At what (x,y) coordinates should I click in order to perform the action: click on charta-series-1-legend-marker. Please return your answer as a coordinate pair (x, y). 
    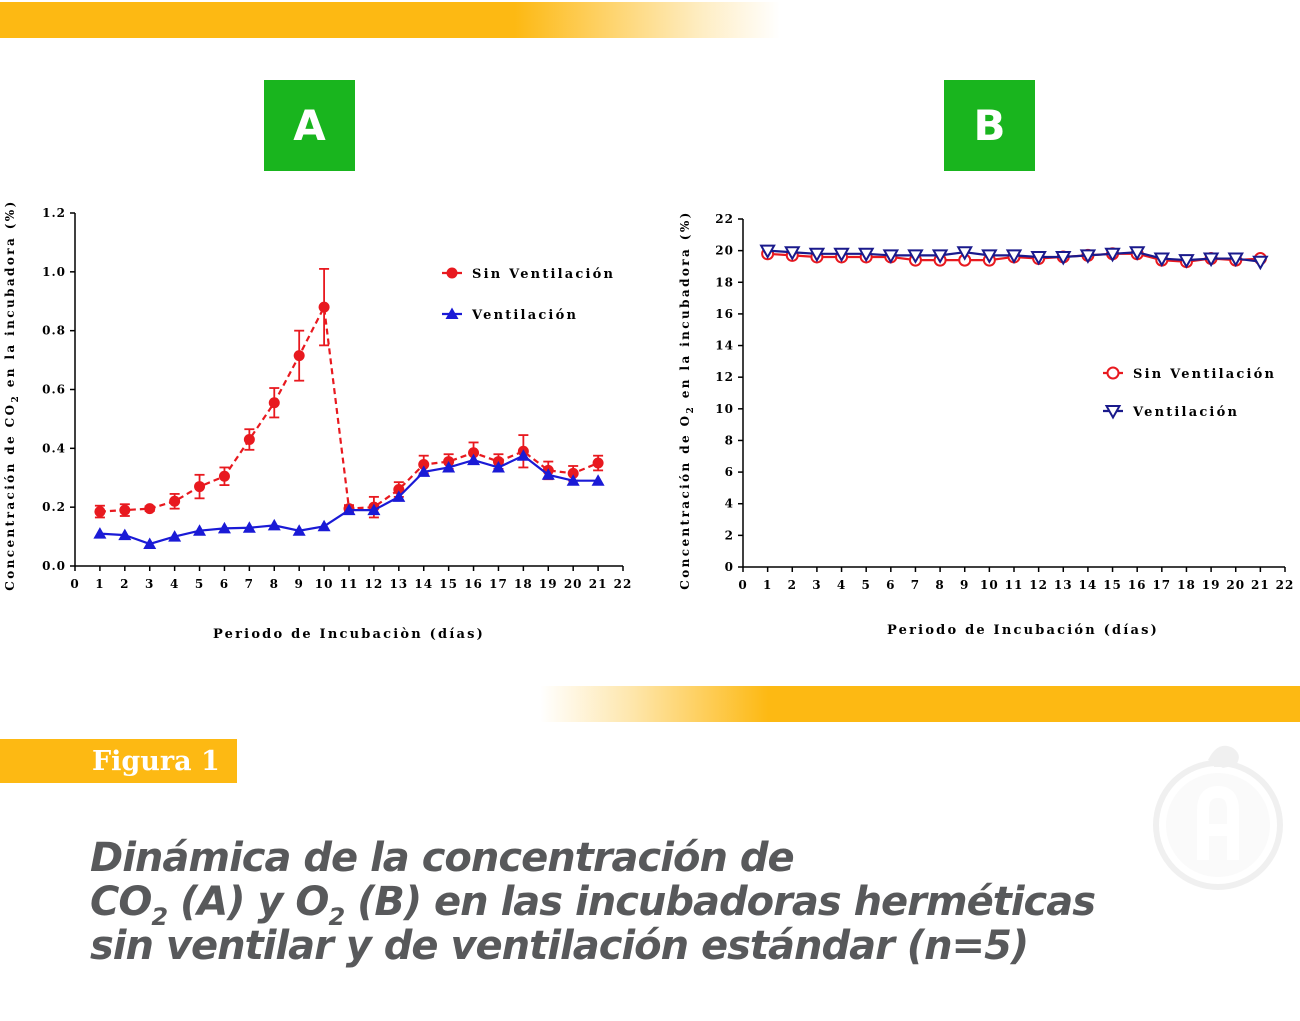
    Looking at the image, I should click on (452, 273).